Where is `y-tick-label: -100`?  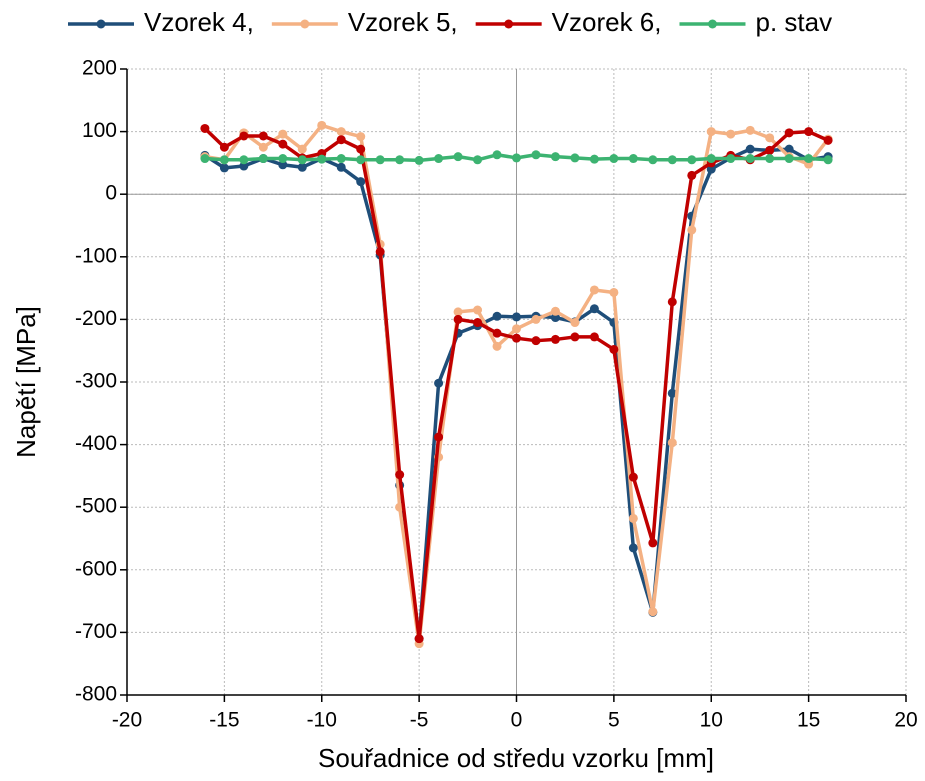
y-tick-label: -100 is located at coordinates (96, 255).